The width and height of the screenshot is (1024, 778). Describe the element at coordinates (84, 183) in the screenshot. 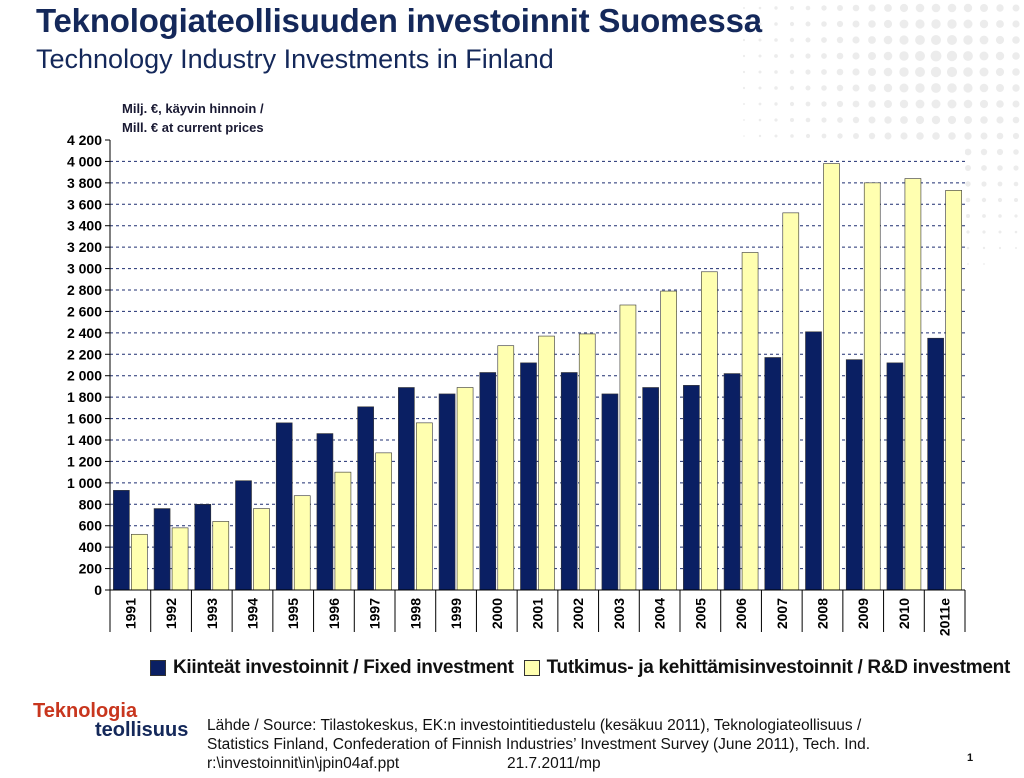

I see `y-tick-label: 3 800` at that location.